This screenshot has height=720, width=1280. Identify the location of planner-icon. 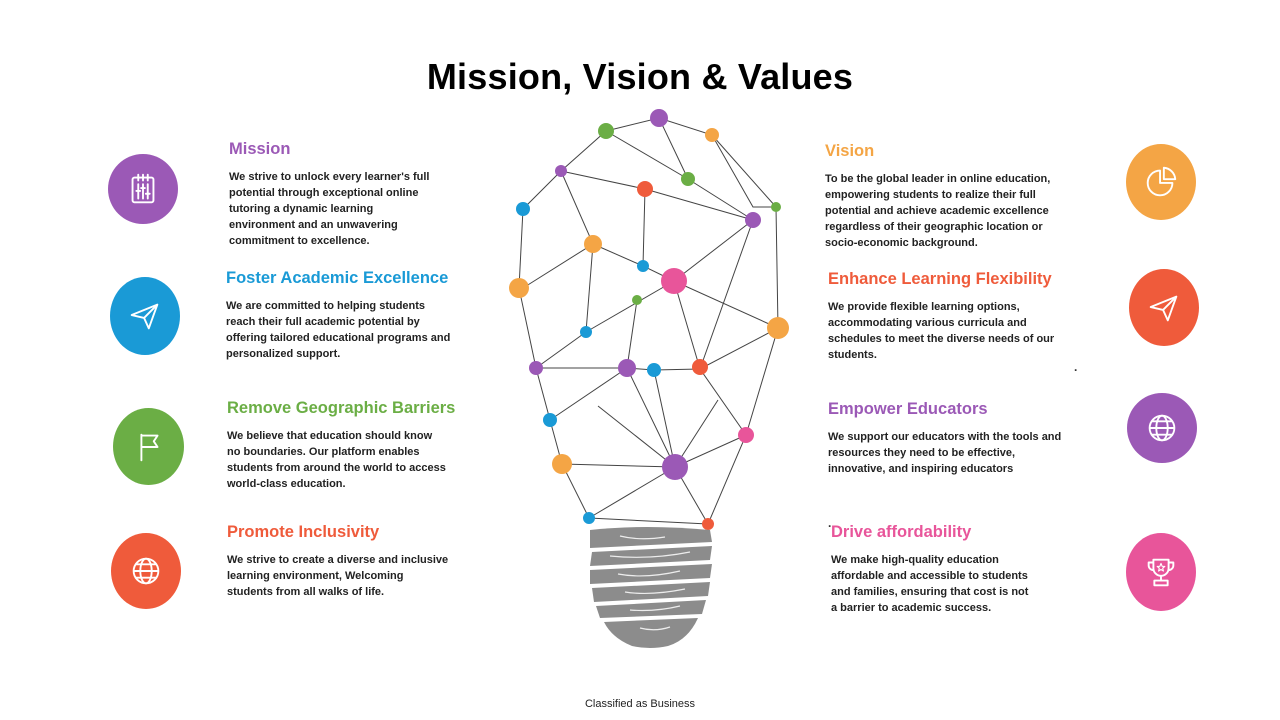
(143, 188).